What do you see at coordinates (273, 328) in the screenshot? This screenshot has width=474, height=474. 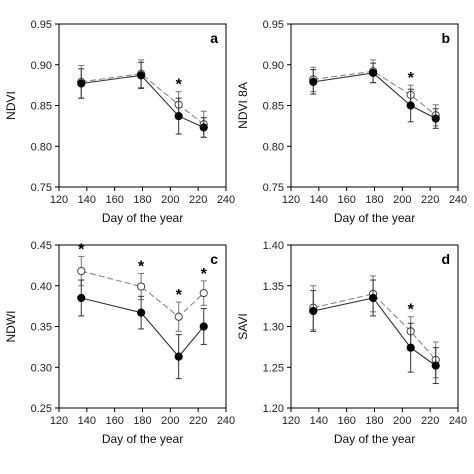 I see `y-tick-label: 1.30` at bounding box center [273, 328].